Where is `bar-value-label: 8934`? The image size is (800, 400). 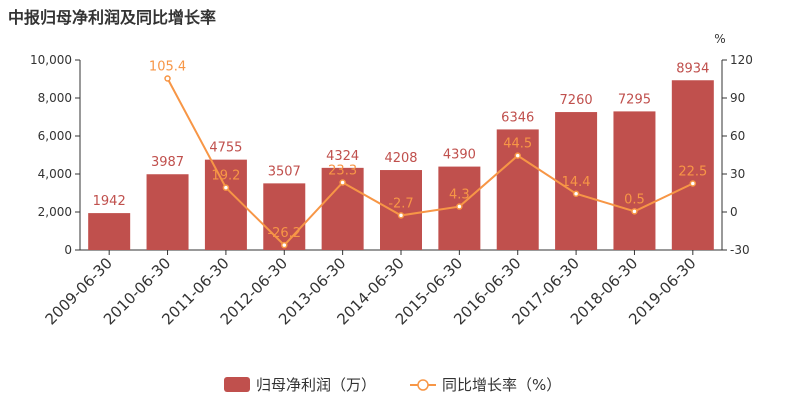
bar-value-label: 8934 is located at coordinates (692, 68).